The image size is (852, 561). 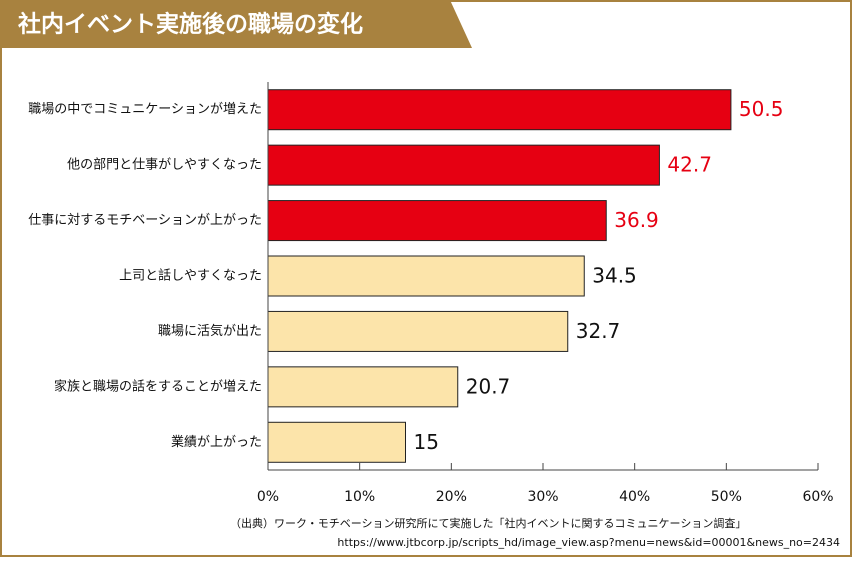 I want to click on chart-title: 社内イベント実施後の職場の変化, so click(x=190, y=24).